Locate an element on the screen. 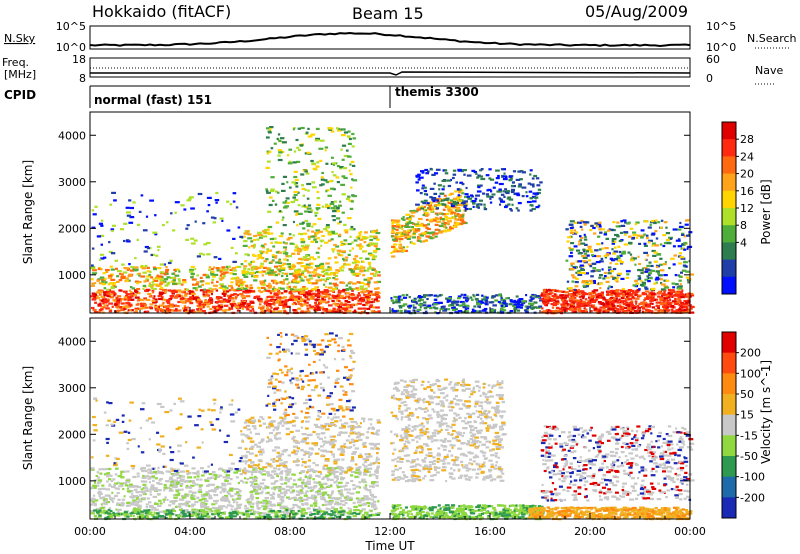 The height and width of the screenshot is (554, 800). nsearch-tick-top: 10^5 is located at coordinates (721, 26).